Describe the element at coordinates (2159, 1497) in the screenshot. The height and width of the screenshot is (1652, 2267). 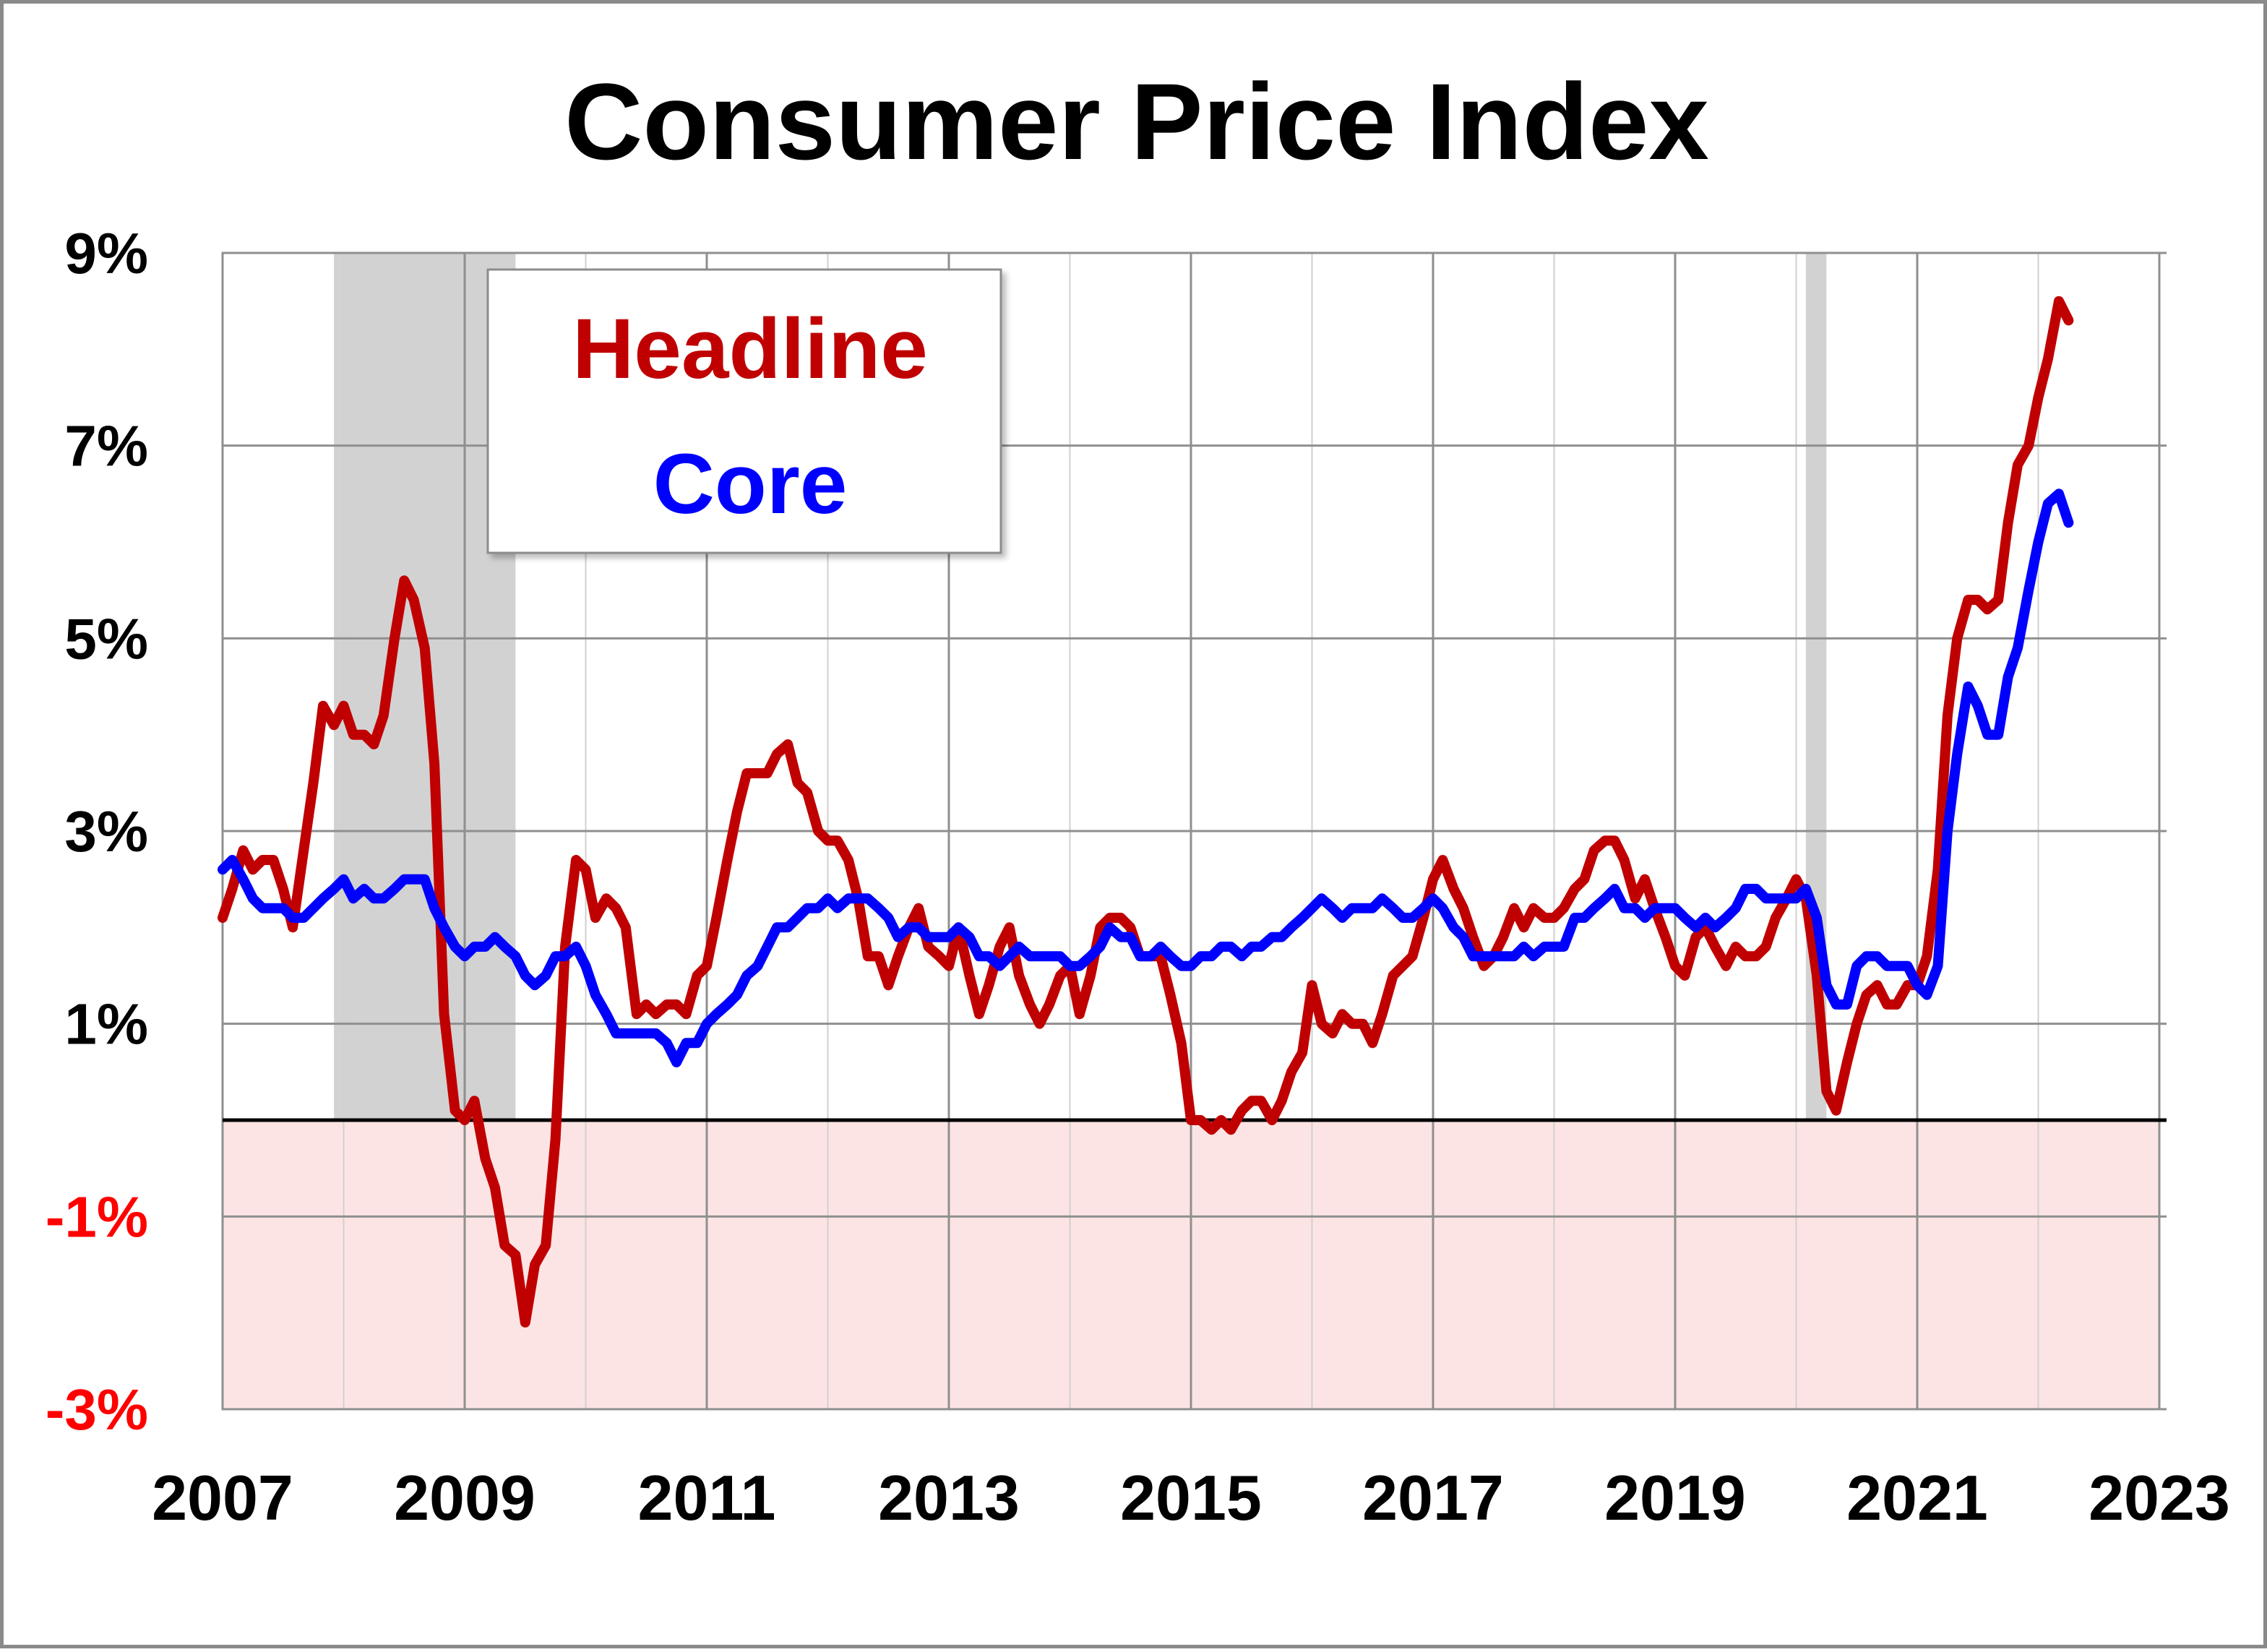
I see `x-tick-label: 2023` at that location.